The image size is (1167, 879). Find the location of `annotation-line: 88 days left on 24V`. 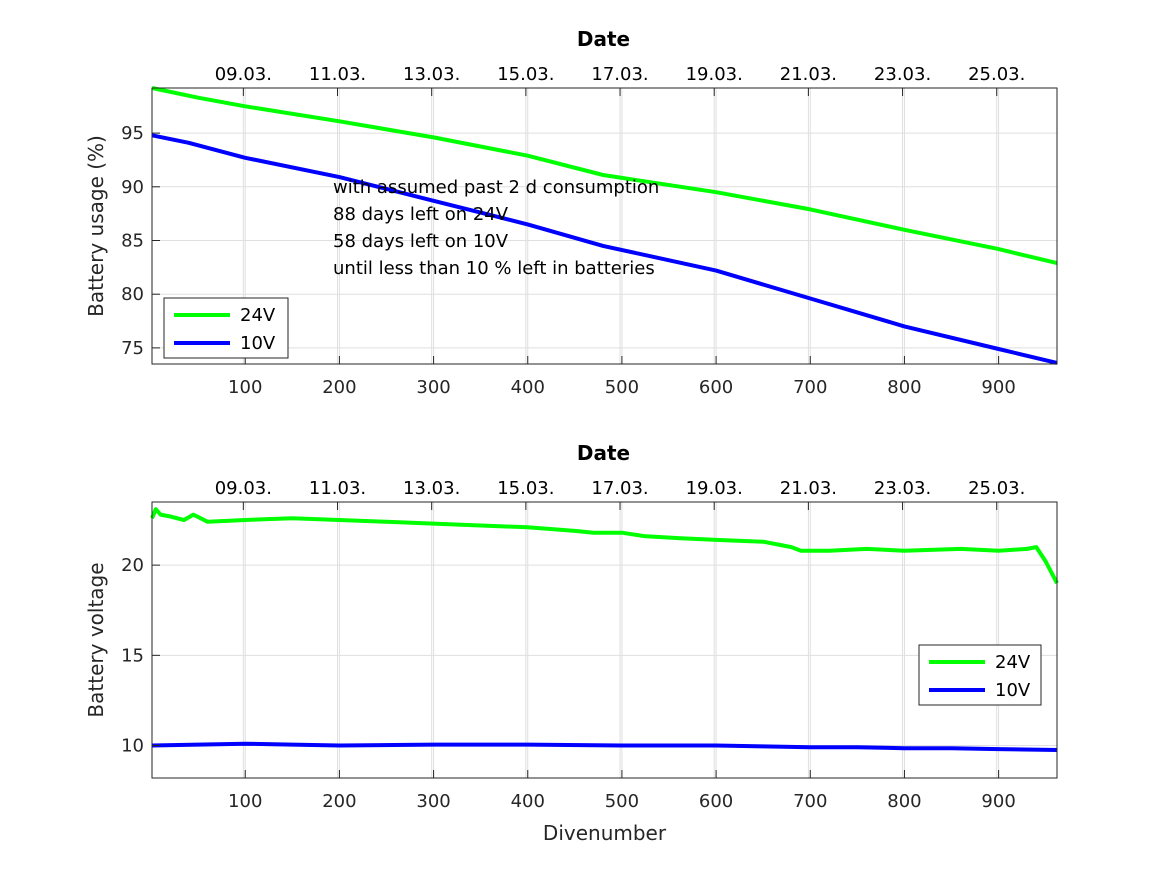

annotation-line: 88 days left on 24V is located at coordinates (421, 214).